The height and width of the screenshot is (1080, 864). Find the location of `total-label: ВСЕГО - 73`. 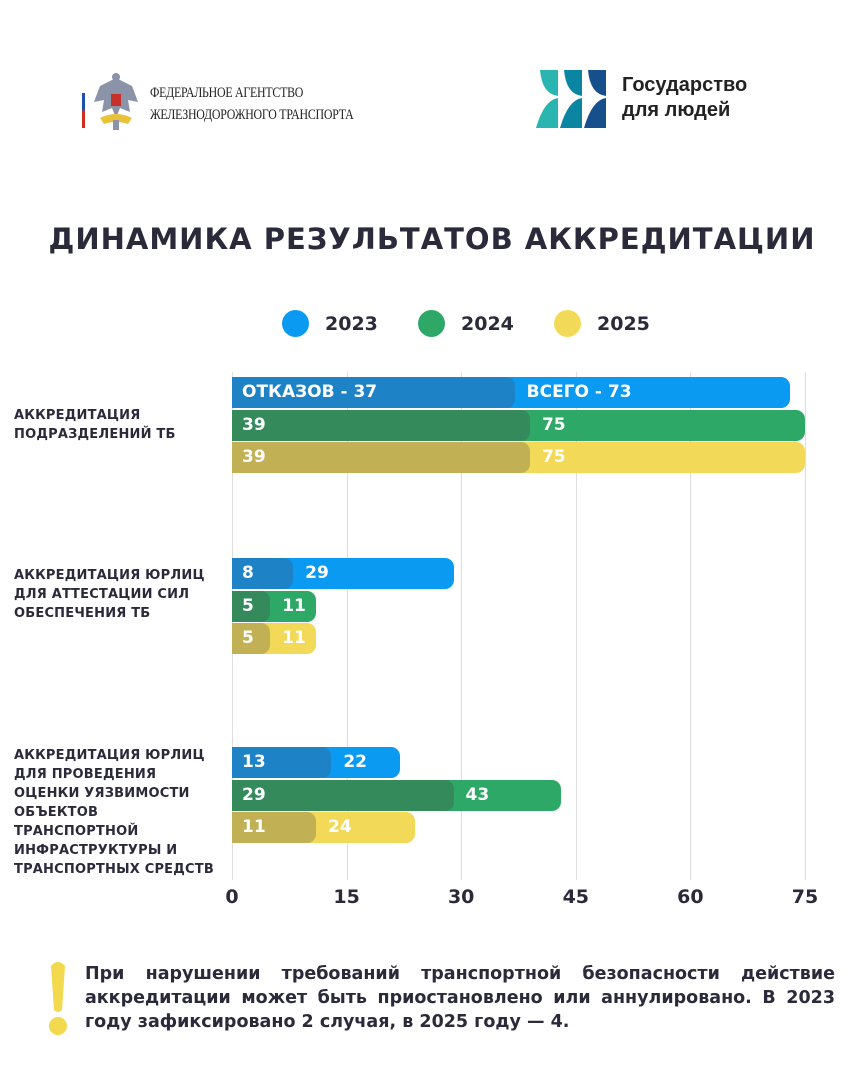

total-label: ВСЕГО - 73 is located at coordinates (579, 392).